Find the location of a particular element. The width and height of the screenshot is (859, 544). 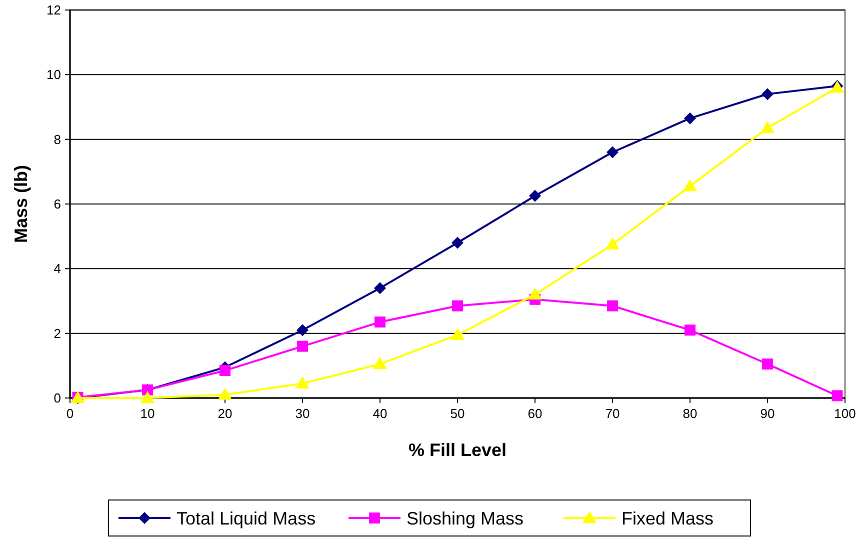

legend-label: Fixed Mass is located at coordinates (668, 518).